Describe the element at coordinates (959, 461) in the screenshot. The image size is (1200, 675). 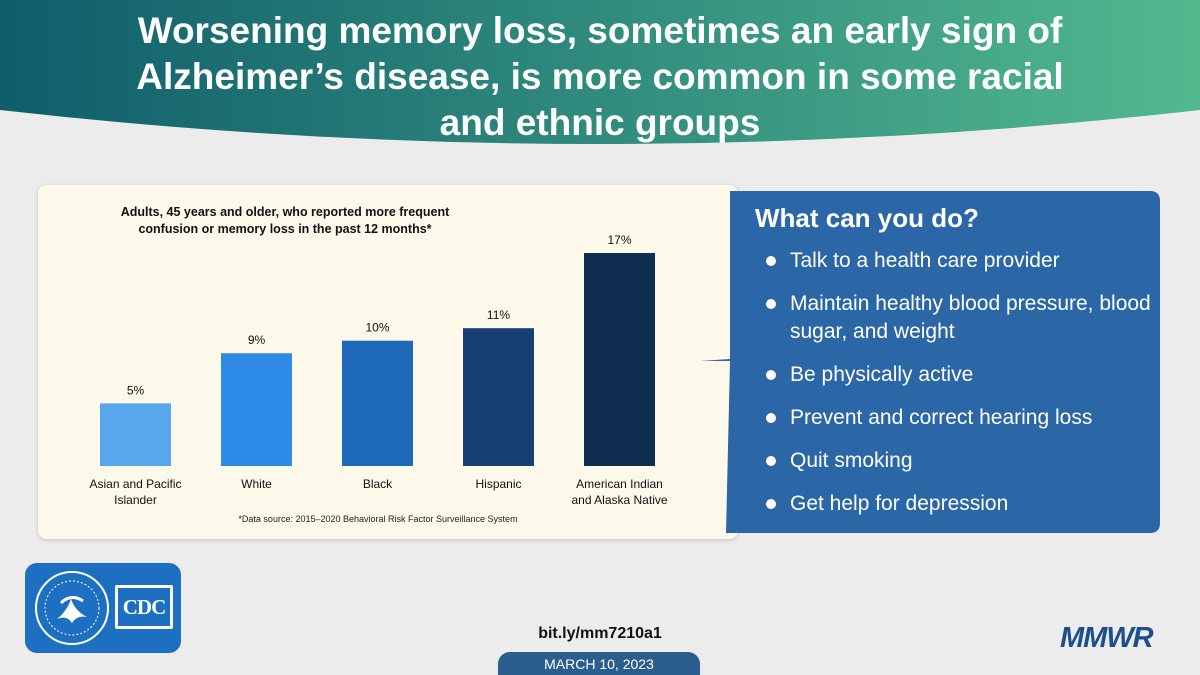
I see `tip-item: Quit smoking` at that location.